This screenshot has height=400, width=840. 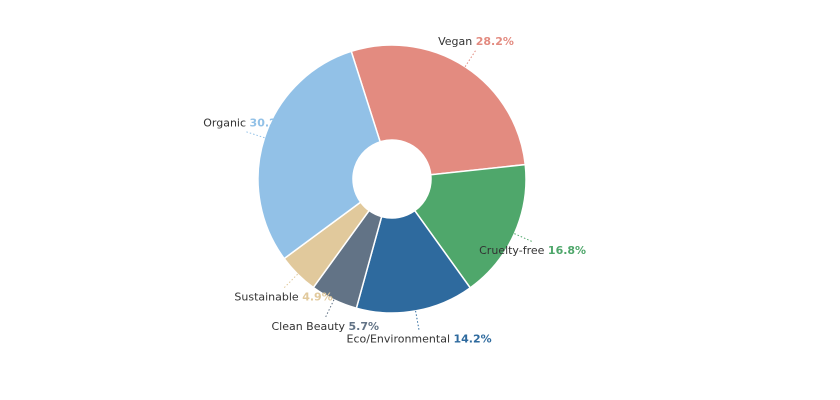 What do you see at coordinates (417, 320) in the screenshot?
I see `leader-line-eco-environmental` at bounding box center [417, 320].